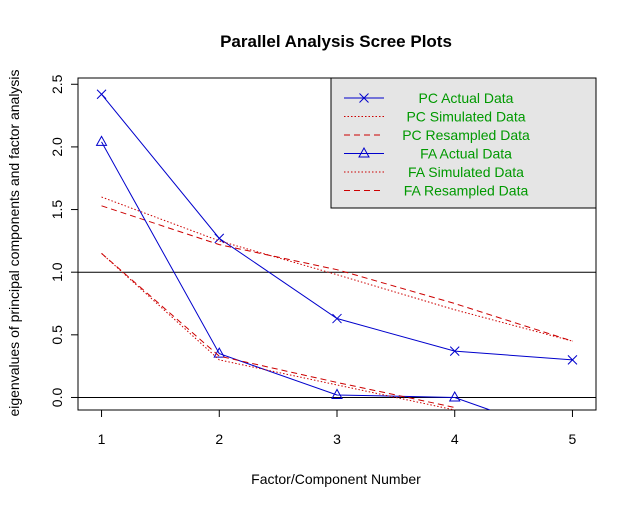 This screenshot has width=636, height=514. Describe the element at coordinates (337, 439) in the screenshot. I see `x-tick-label: 3` at that location.